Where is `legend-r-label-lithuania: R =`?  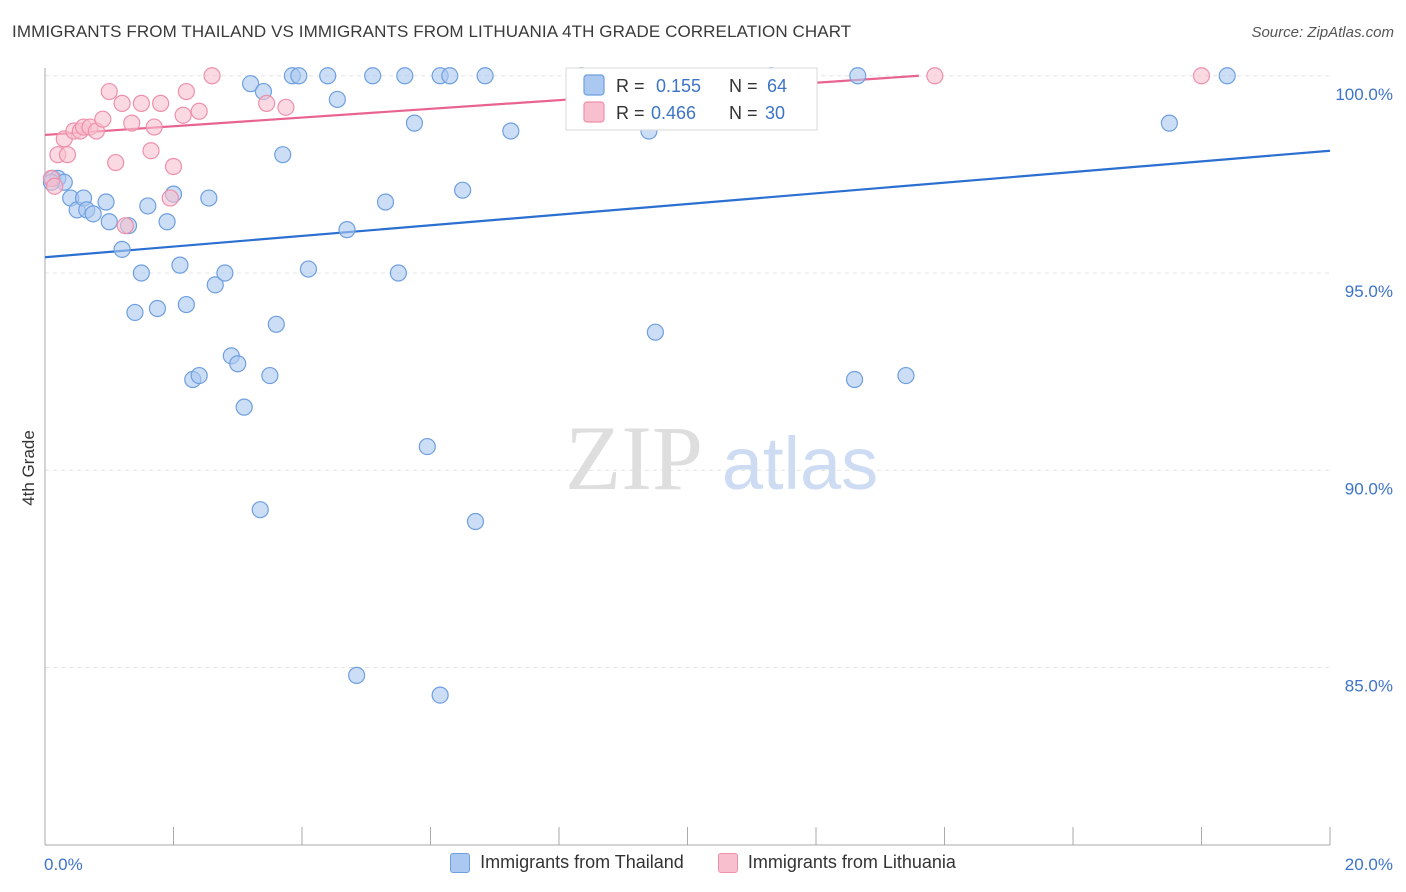 legend-r-label-lithuania: R = is located at coordinates (630, 113).